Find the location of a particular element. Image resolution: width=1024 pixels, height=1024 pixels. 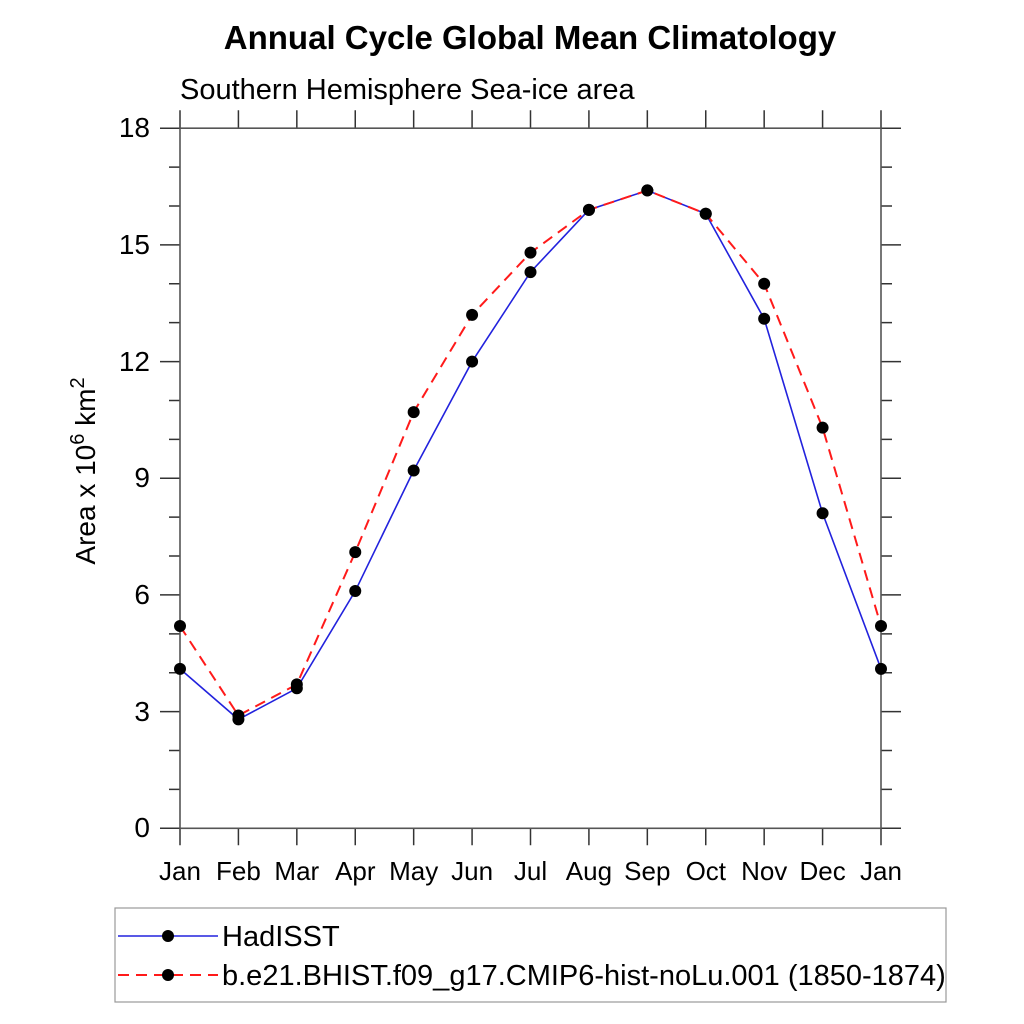

y-axis-tick-labels: 0 3 6 9 12 15 18 is located at coordinates (134, 477).